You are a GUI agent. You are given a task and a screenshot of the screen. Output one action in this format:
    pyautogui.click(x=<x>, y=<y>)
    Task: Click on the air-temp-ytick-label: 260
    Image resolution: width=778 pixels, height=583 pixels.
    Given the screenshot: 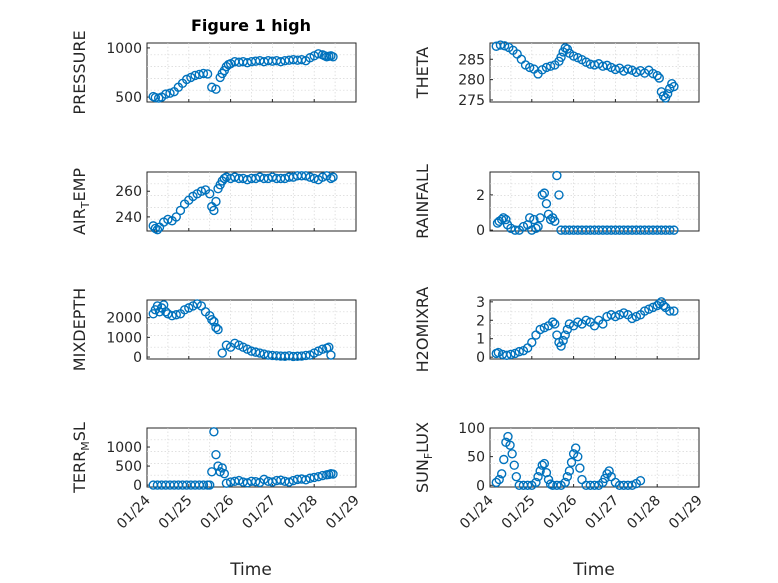 What is the action you would take?
    pyautogui.click(x=128, y=192)
    